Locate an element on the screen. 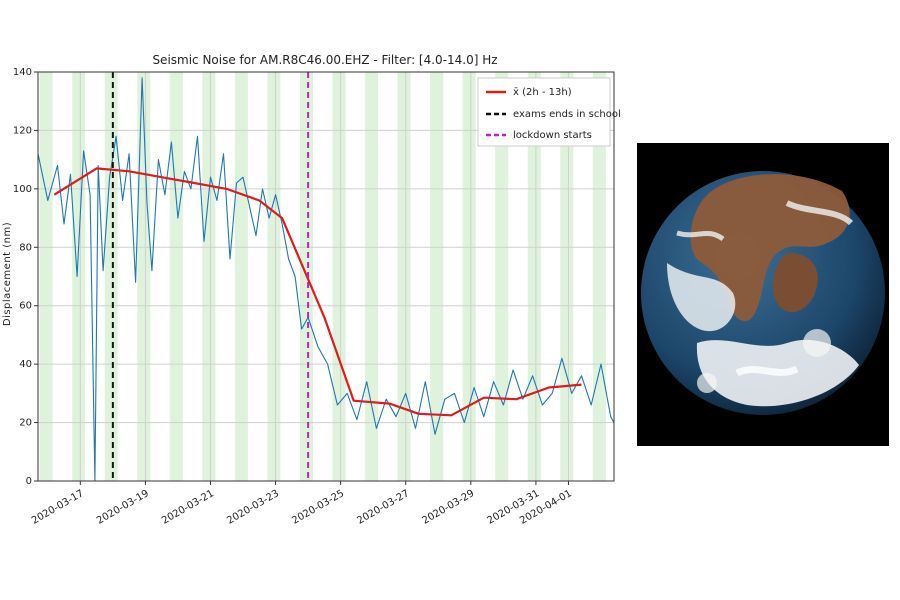 The height and width of the screenshot is (600, 900). y-tick-label-7: 140 is located at coordinates (22, 72).